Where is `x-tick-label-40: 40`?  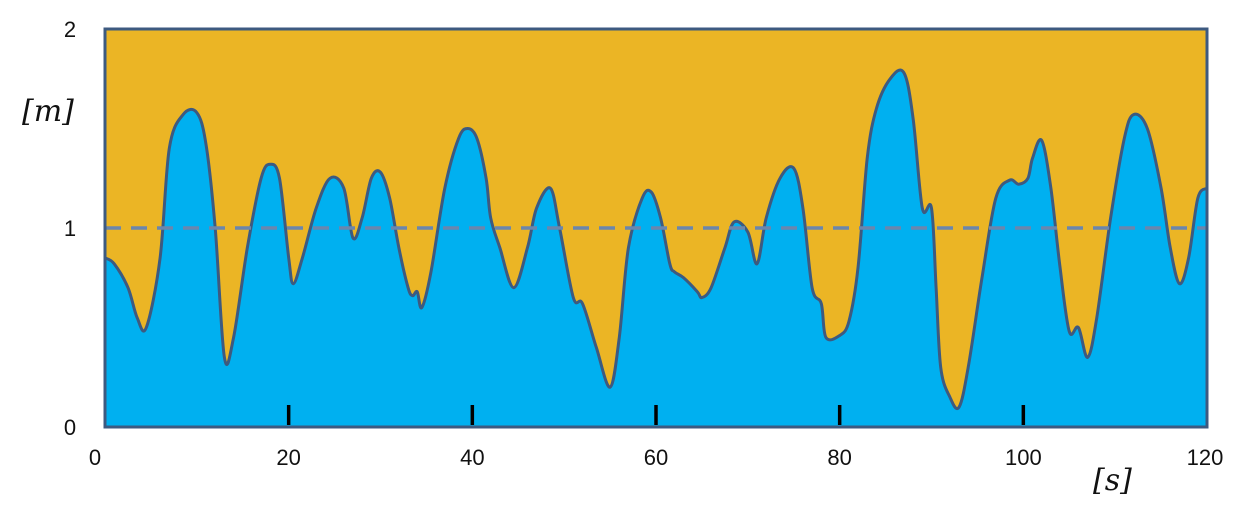 x-tick-label-40: 40 is located at coordinates (472, 457).